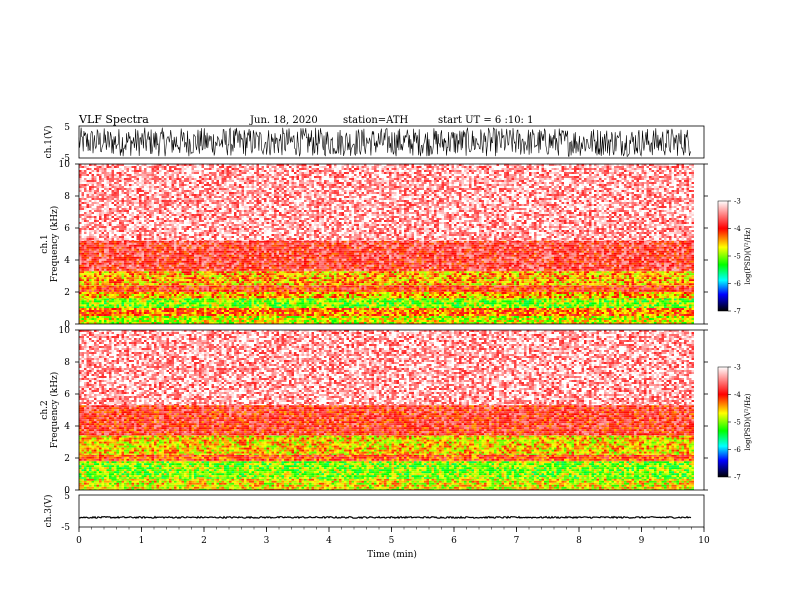 Image resolution: width=792 pixels, height=612 pixels. What do you see at coordinates (579, 541) in the screenshot?
I see `xtick-label: 8` at bounding box center [579, 541].